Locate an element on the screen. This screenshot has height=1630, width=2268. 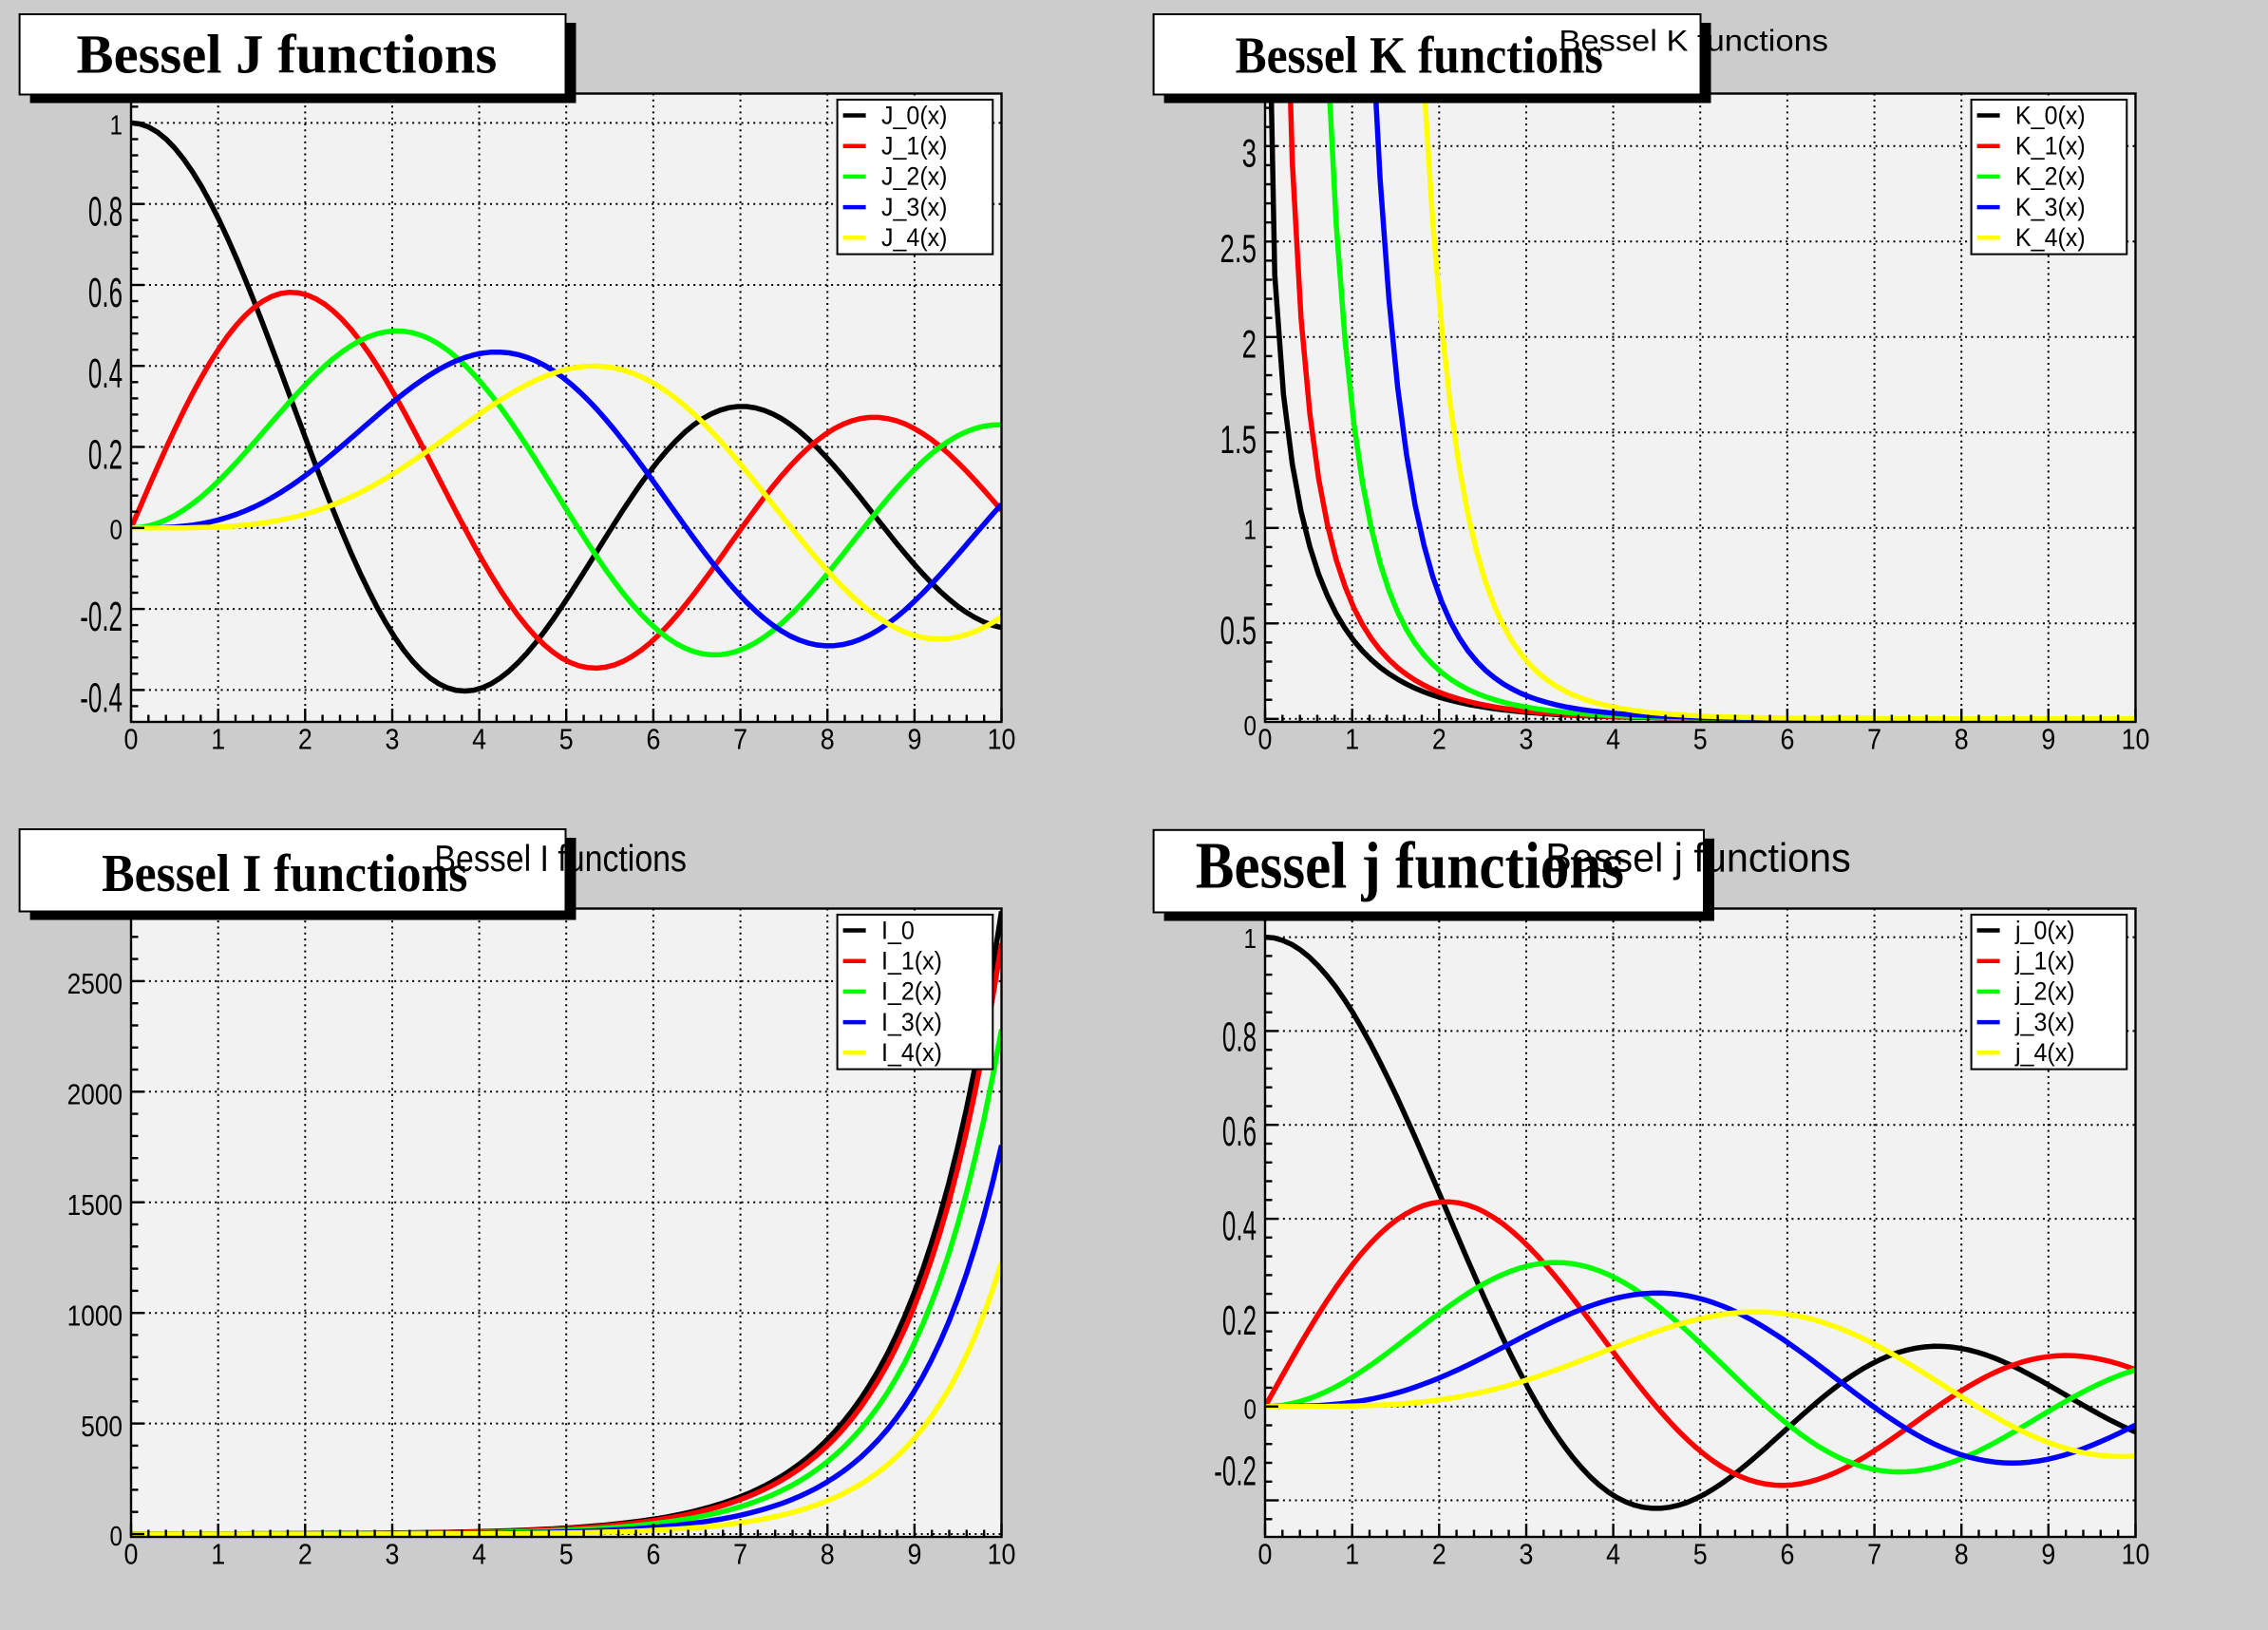
svg-text: J_1(x) is located at coordinates (915, 146).